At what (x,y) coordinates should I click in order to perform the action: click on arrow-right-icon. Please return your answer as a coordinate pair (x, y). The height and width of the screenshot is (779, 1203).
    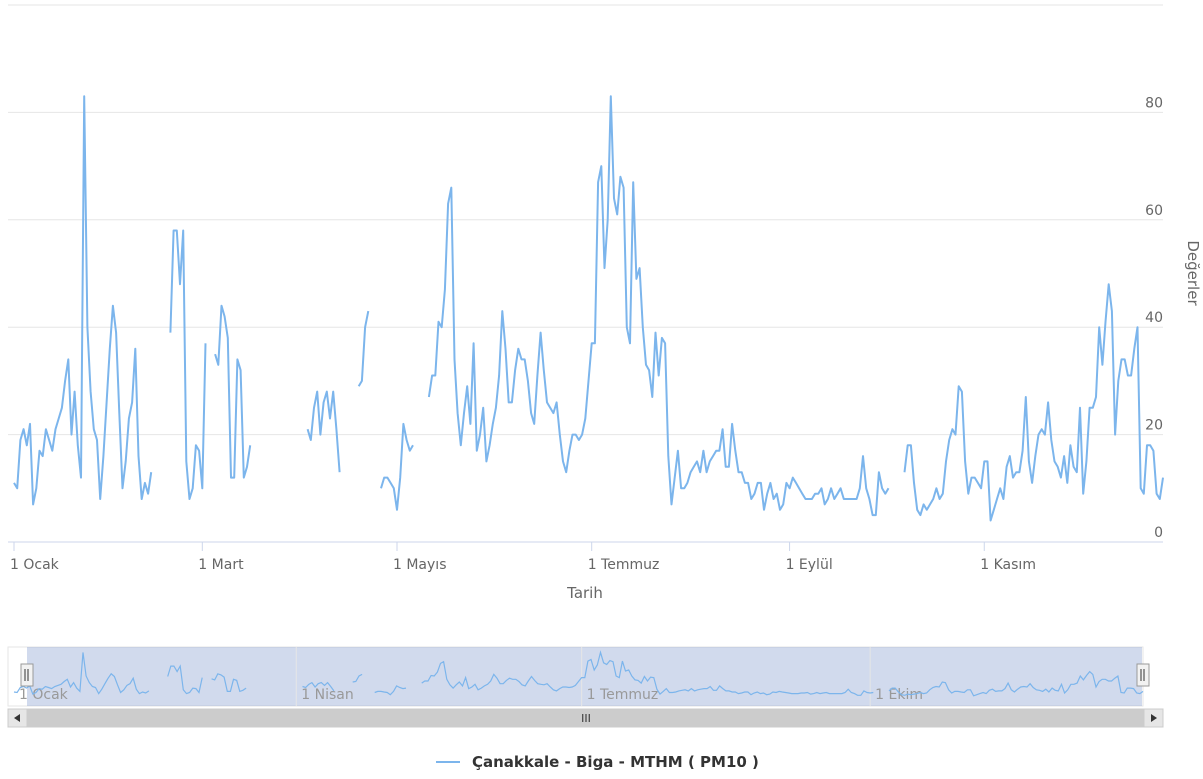
    Looking at the image, I should click on (1154, 718).